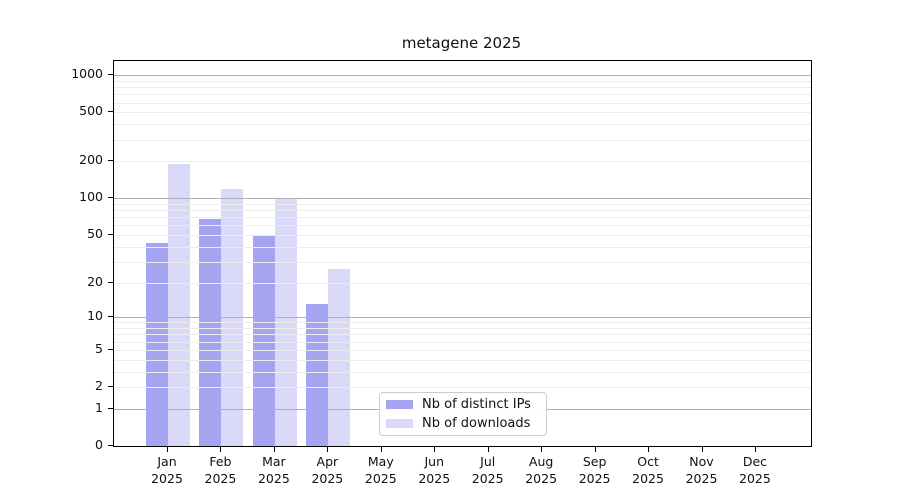  I want to click on x-tick-label-aug: Aug 2025, so click(541, 470).